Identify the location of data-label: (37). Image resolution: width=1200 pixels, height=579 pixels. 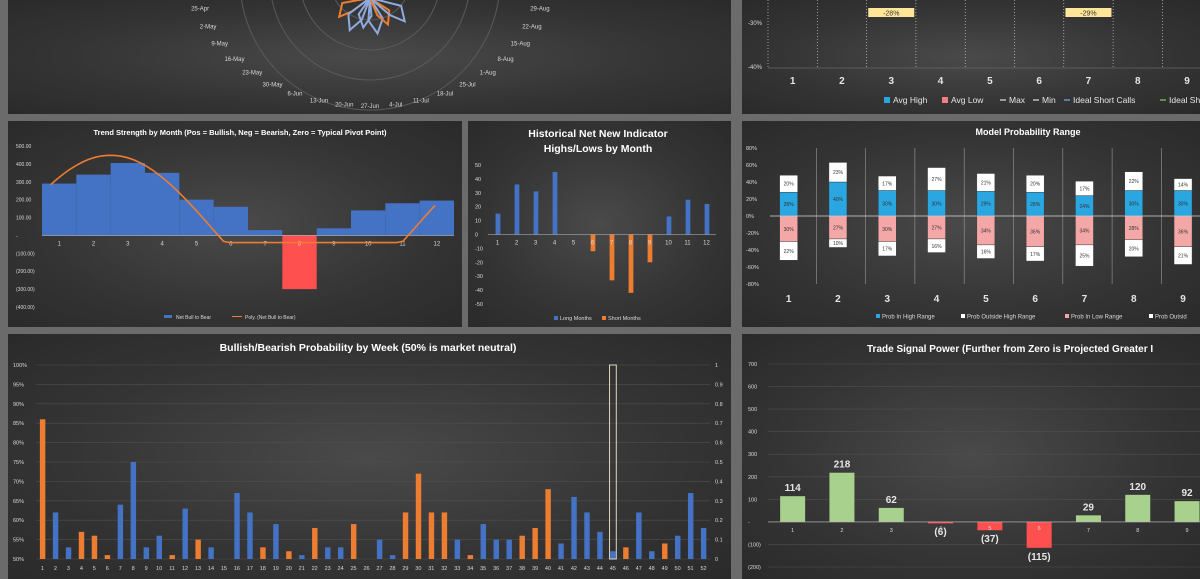
(990, 539).